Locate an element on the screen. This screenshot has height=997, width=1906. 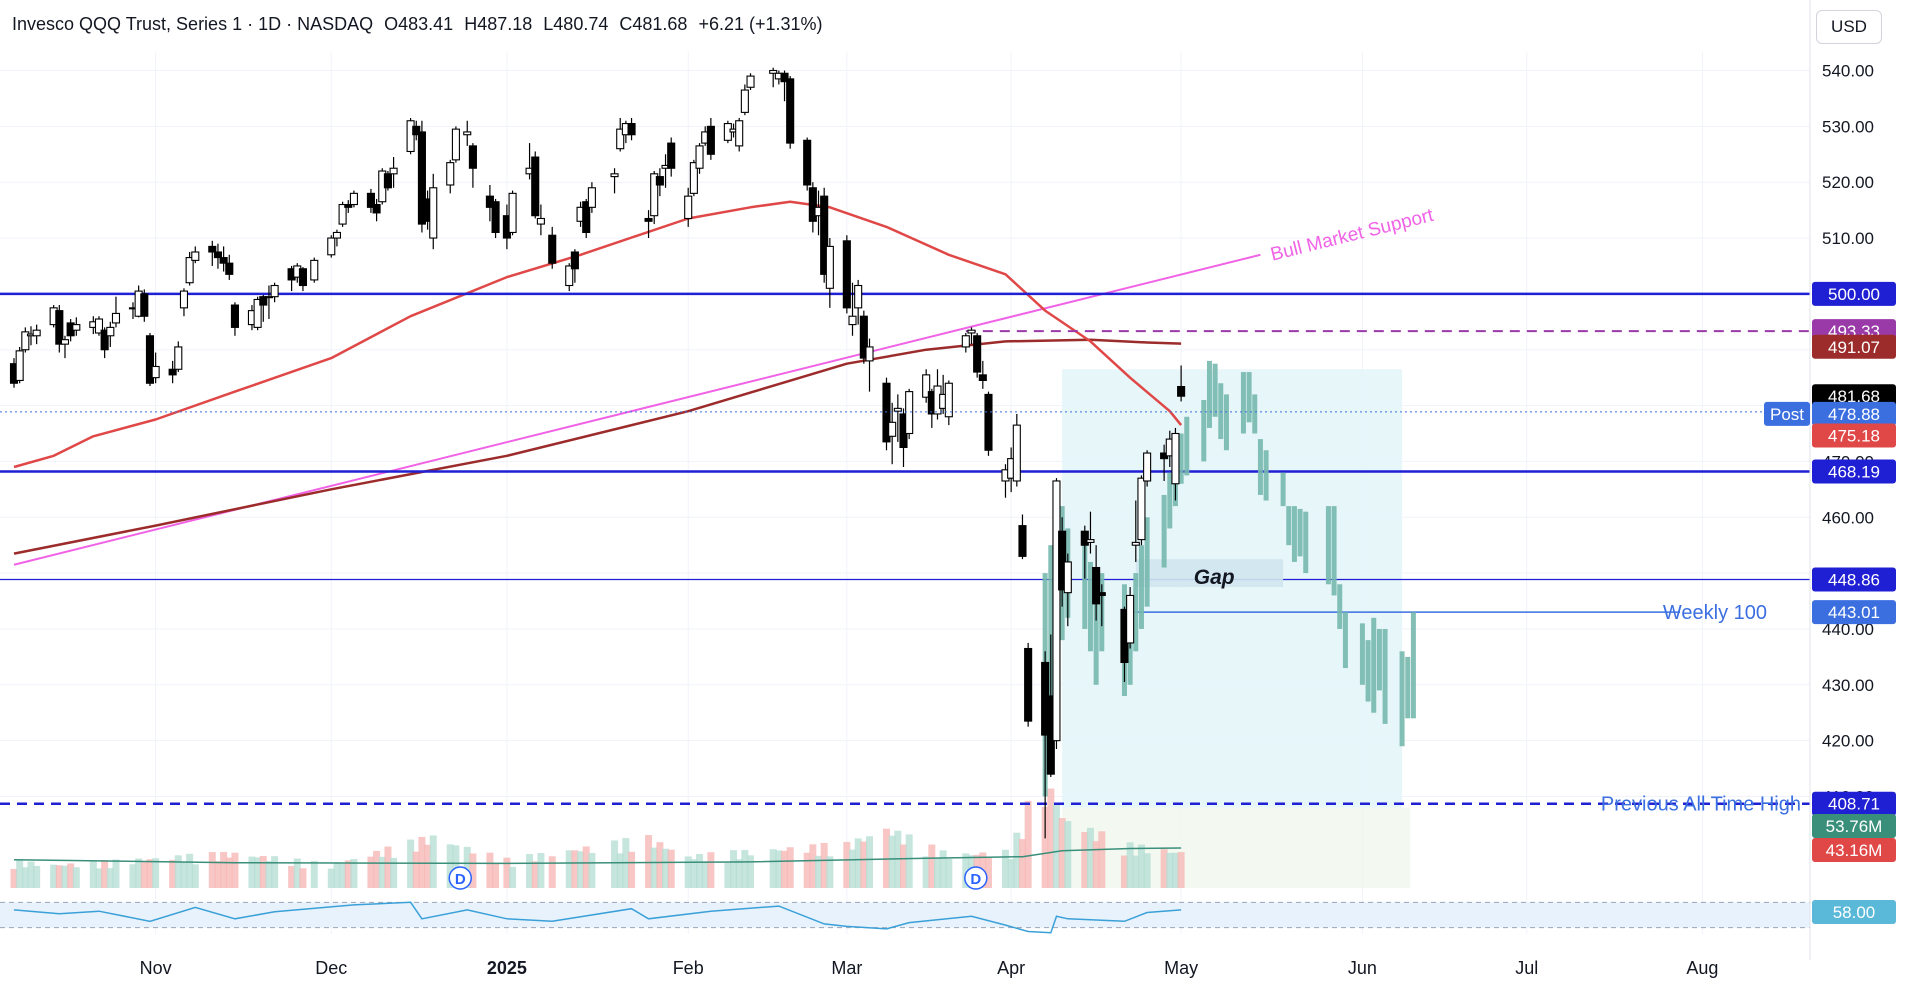
ohlc-open: O483.41 is located at coordinates (419, 24).